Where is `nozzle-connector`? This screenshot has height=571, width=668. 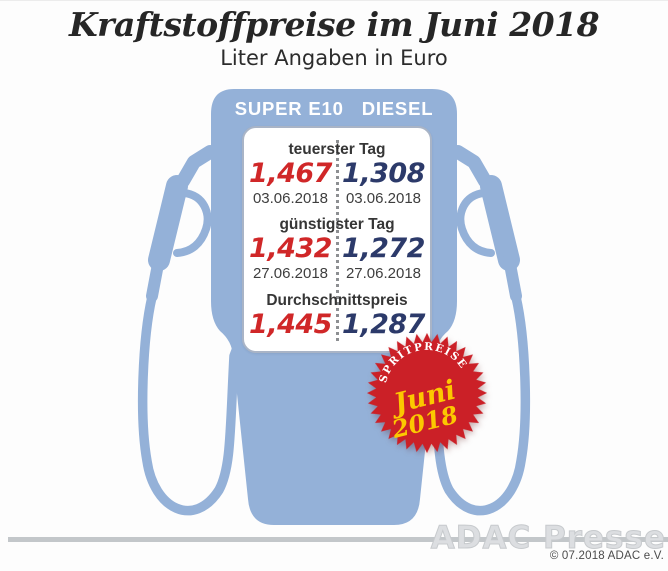 nozzle-connector is located at coordinates (155, 277).